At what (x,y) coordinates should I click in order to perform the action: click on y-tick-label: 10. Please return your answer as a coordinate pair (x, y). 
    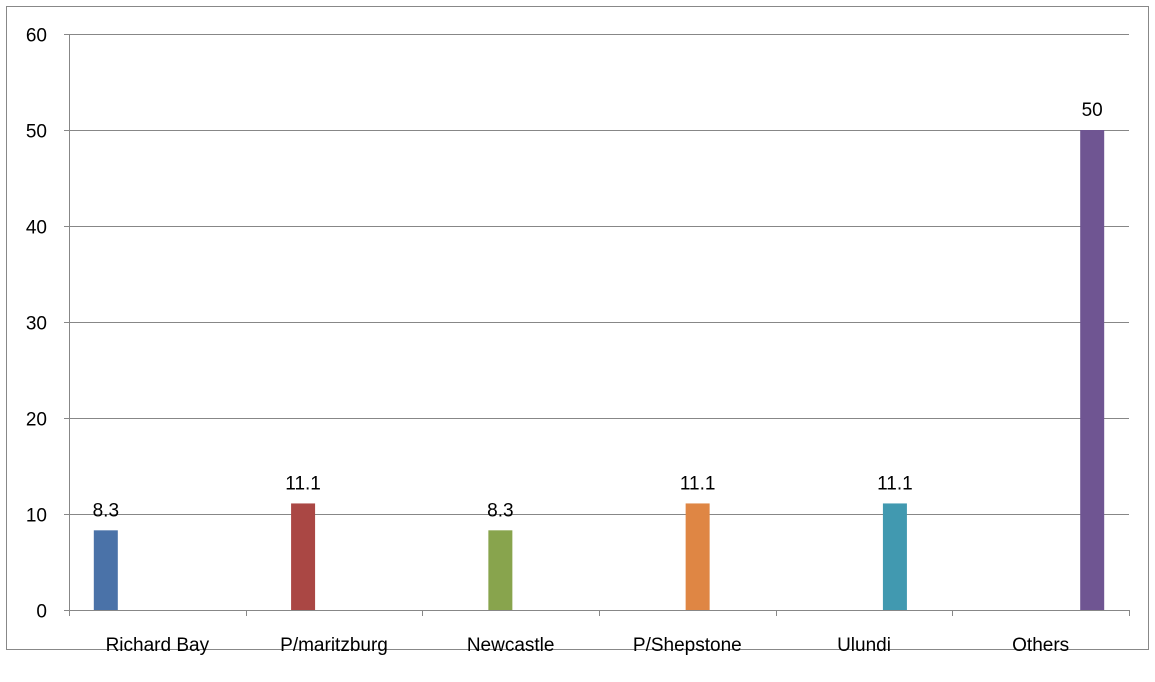
    Looking at the image, I should click on (36, 516).